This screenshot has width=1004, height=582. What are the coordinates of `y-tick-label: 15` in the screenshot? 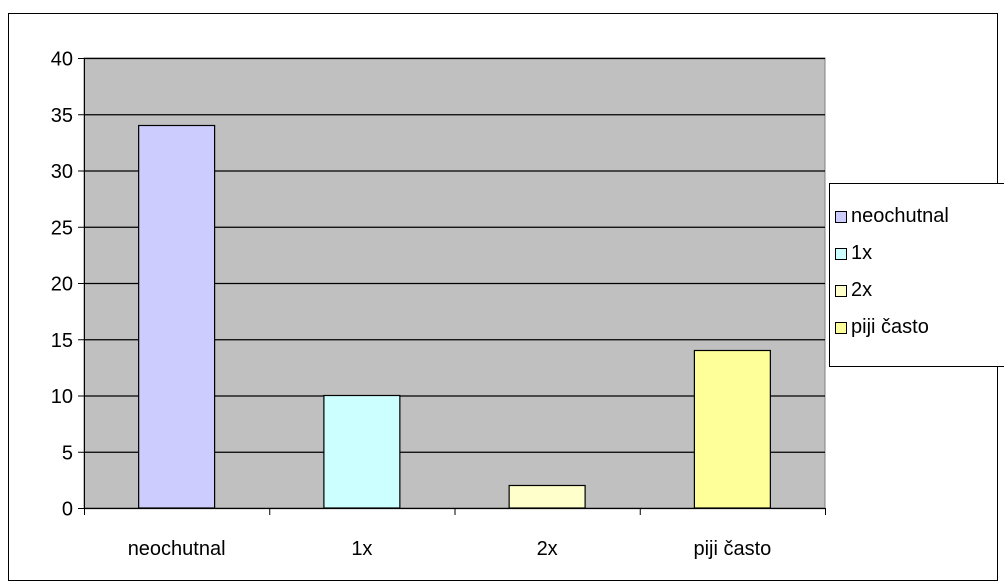 It's located at (62, 341).